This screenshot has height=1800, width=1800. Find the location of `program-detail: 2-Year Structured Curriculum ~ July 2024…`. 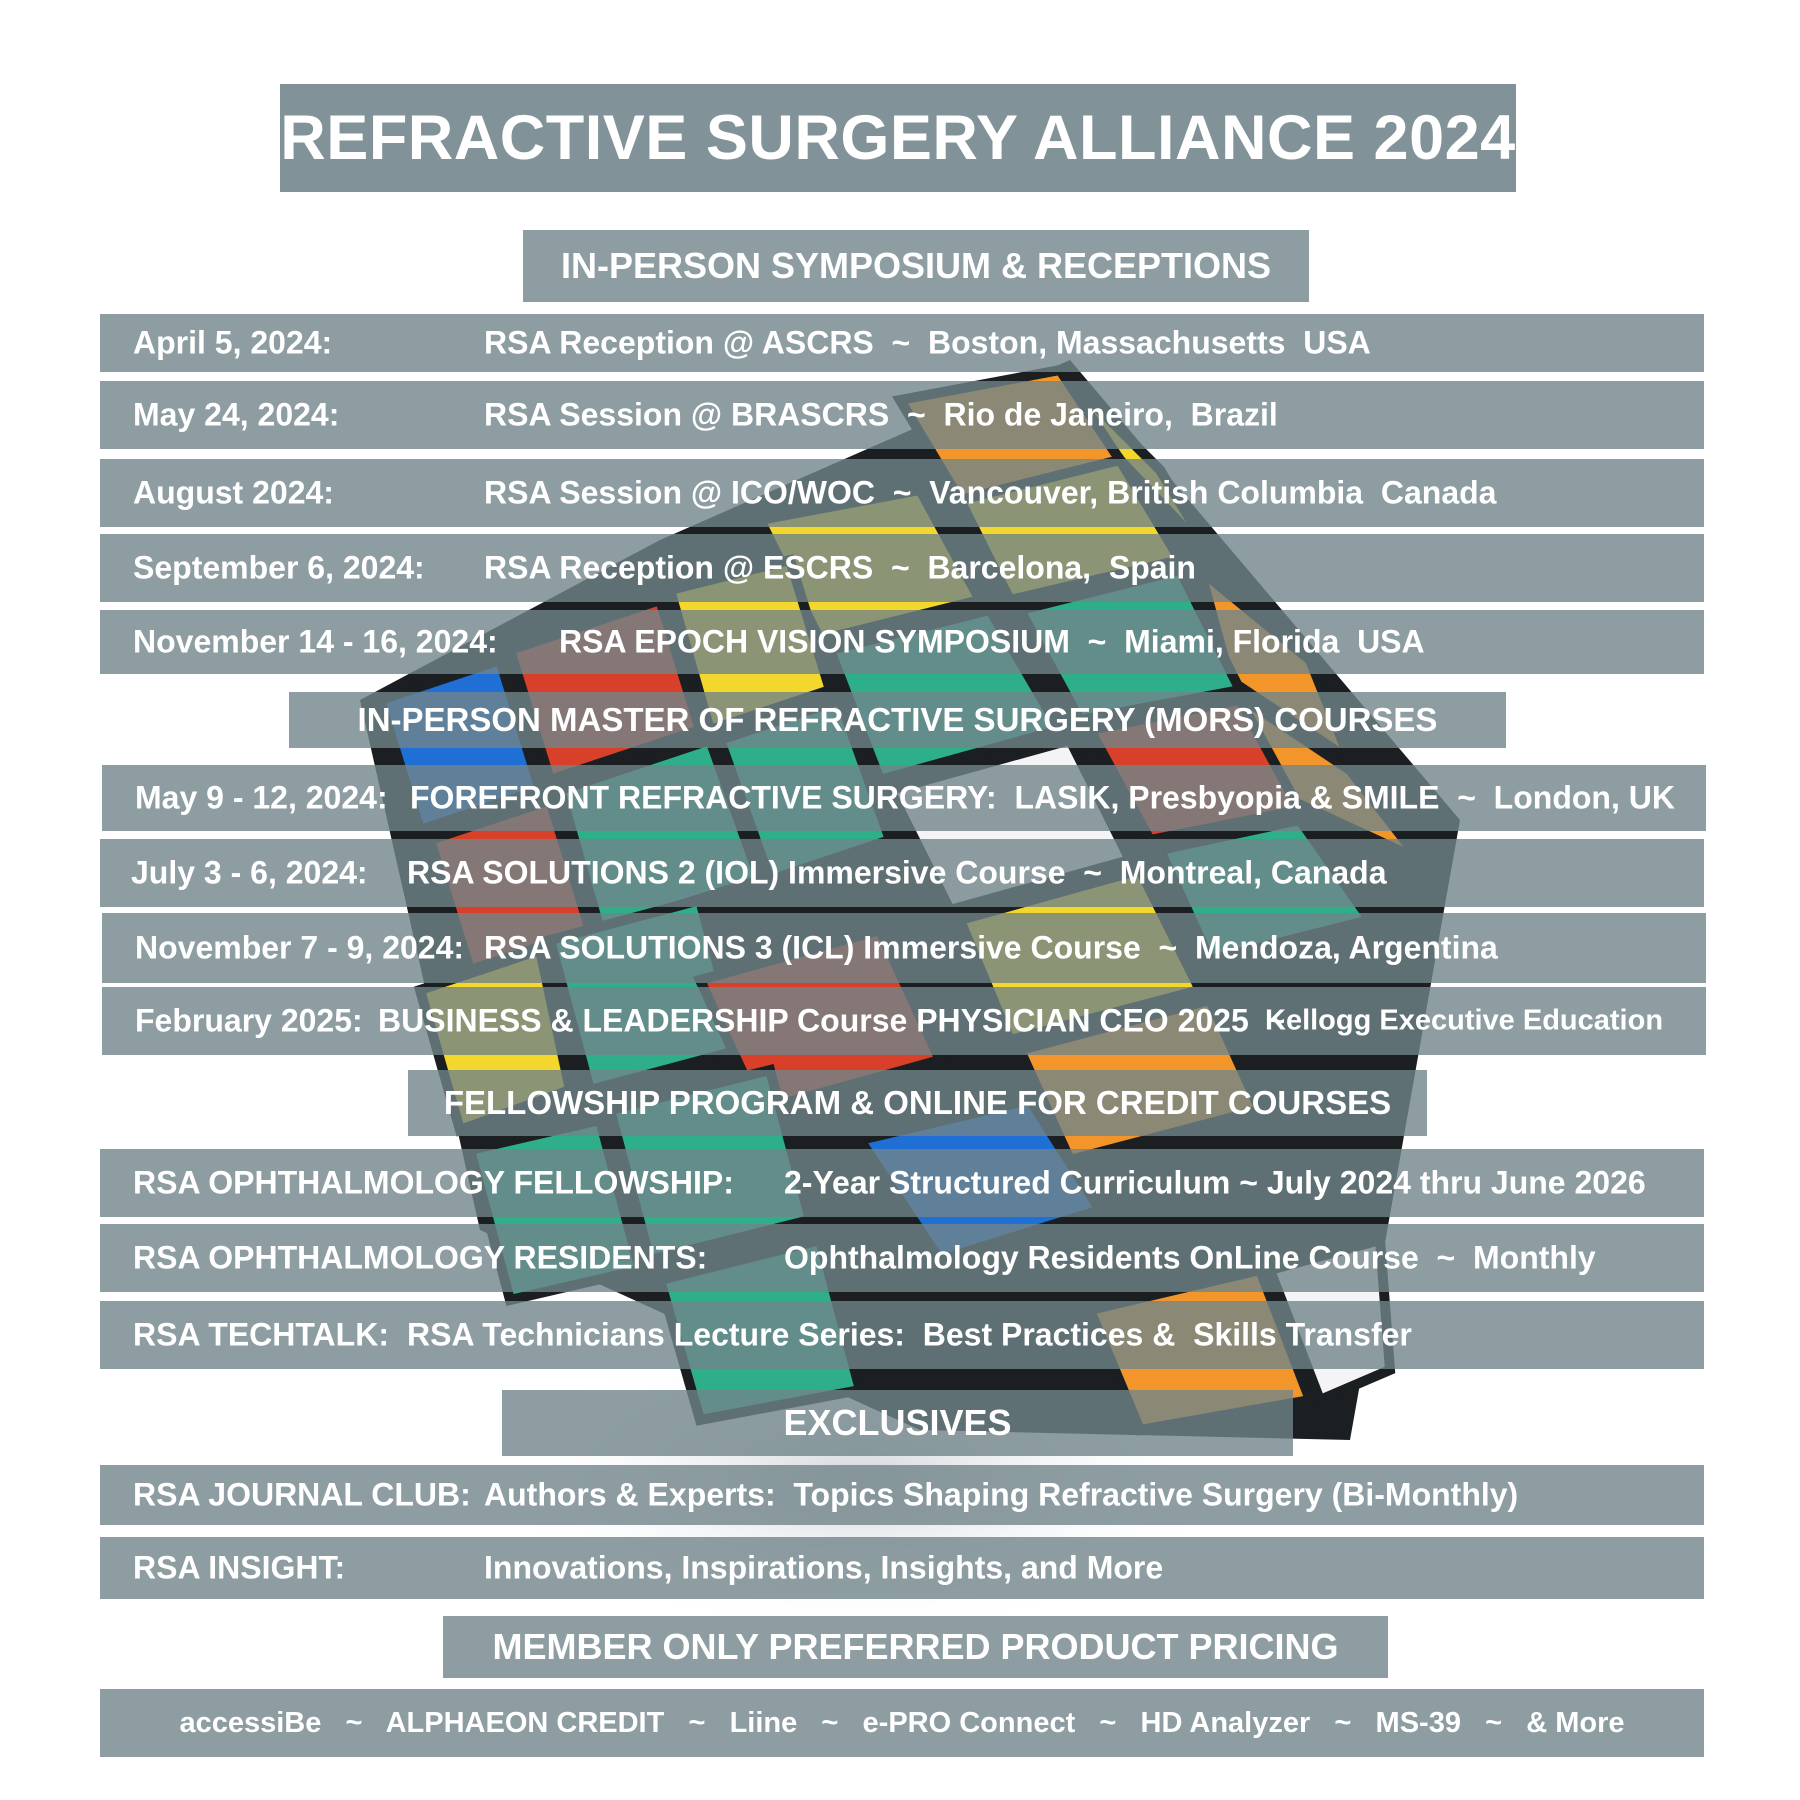

program-detail: 2-Year Structured Curriculum ~ July 2024… is located at coordinates (1215, 1182).